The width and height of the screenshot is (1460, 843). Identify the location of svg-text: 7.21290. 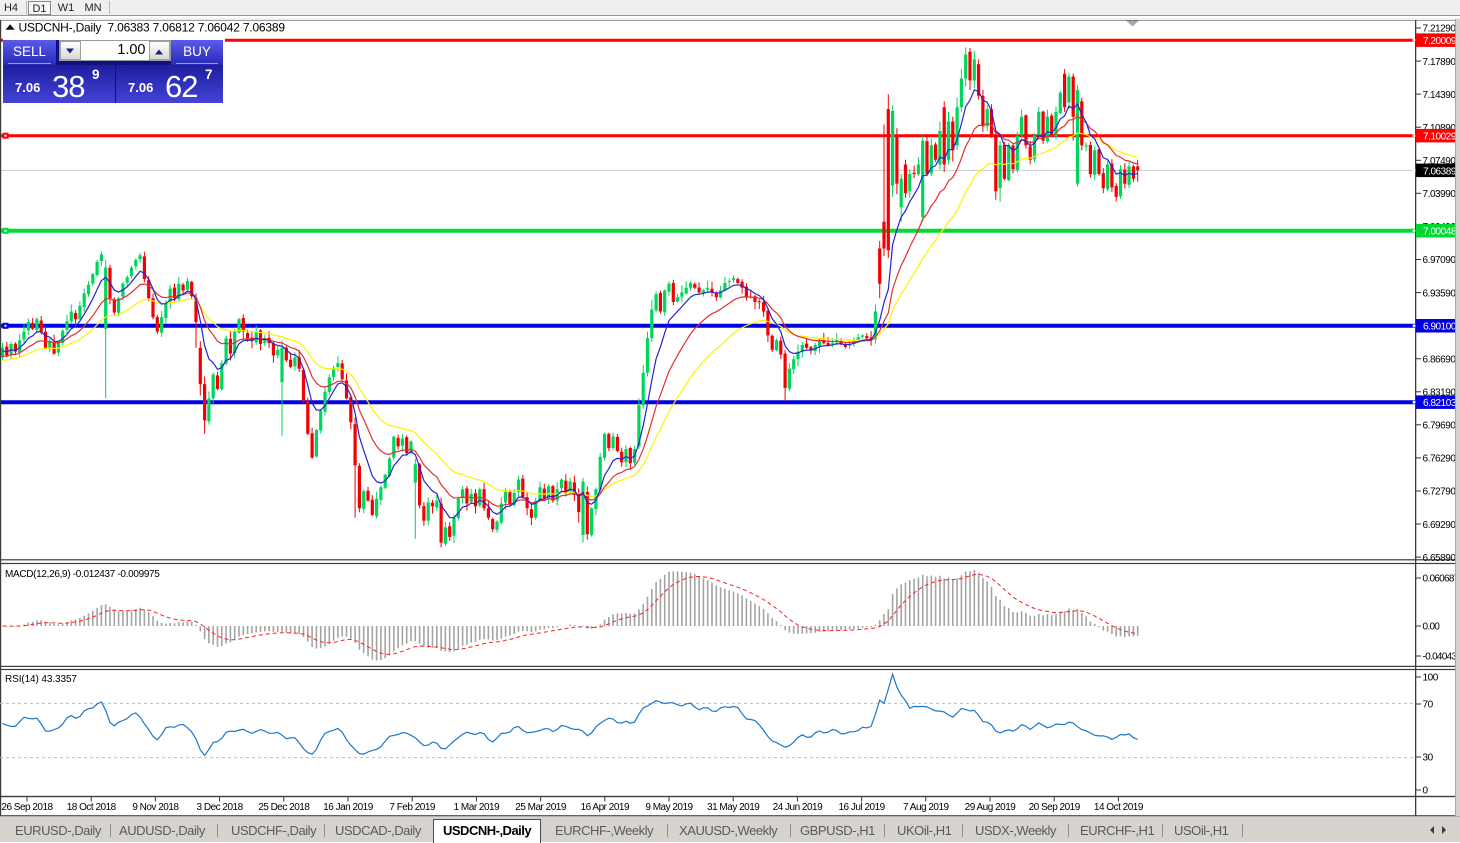
(1440, 29).